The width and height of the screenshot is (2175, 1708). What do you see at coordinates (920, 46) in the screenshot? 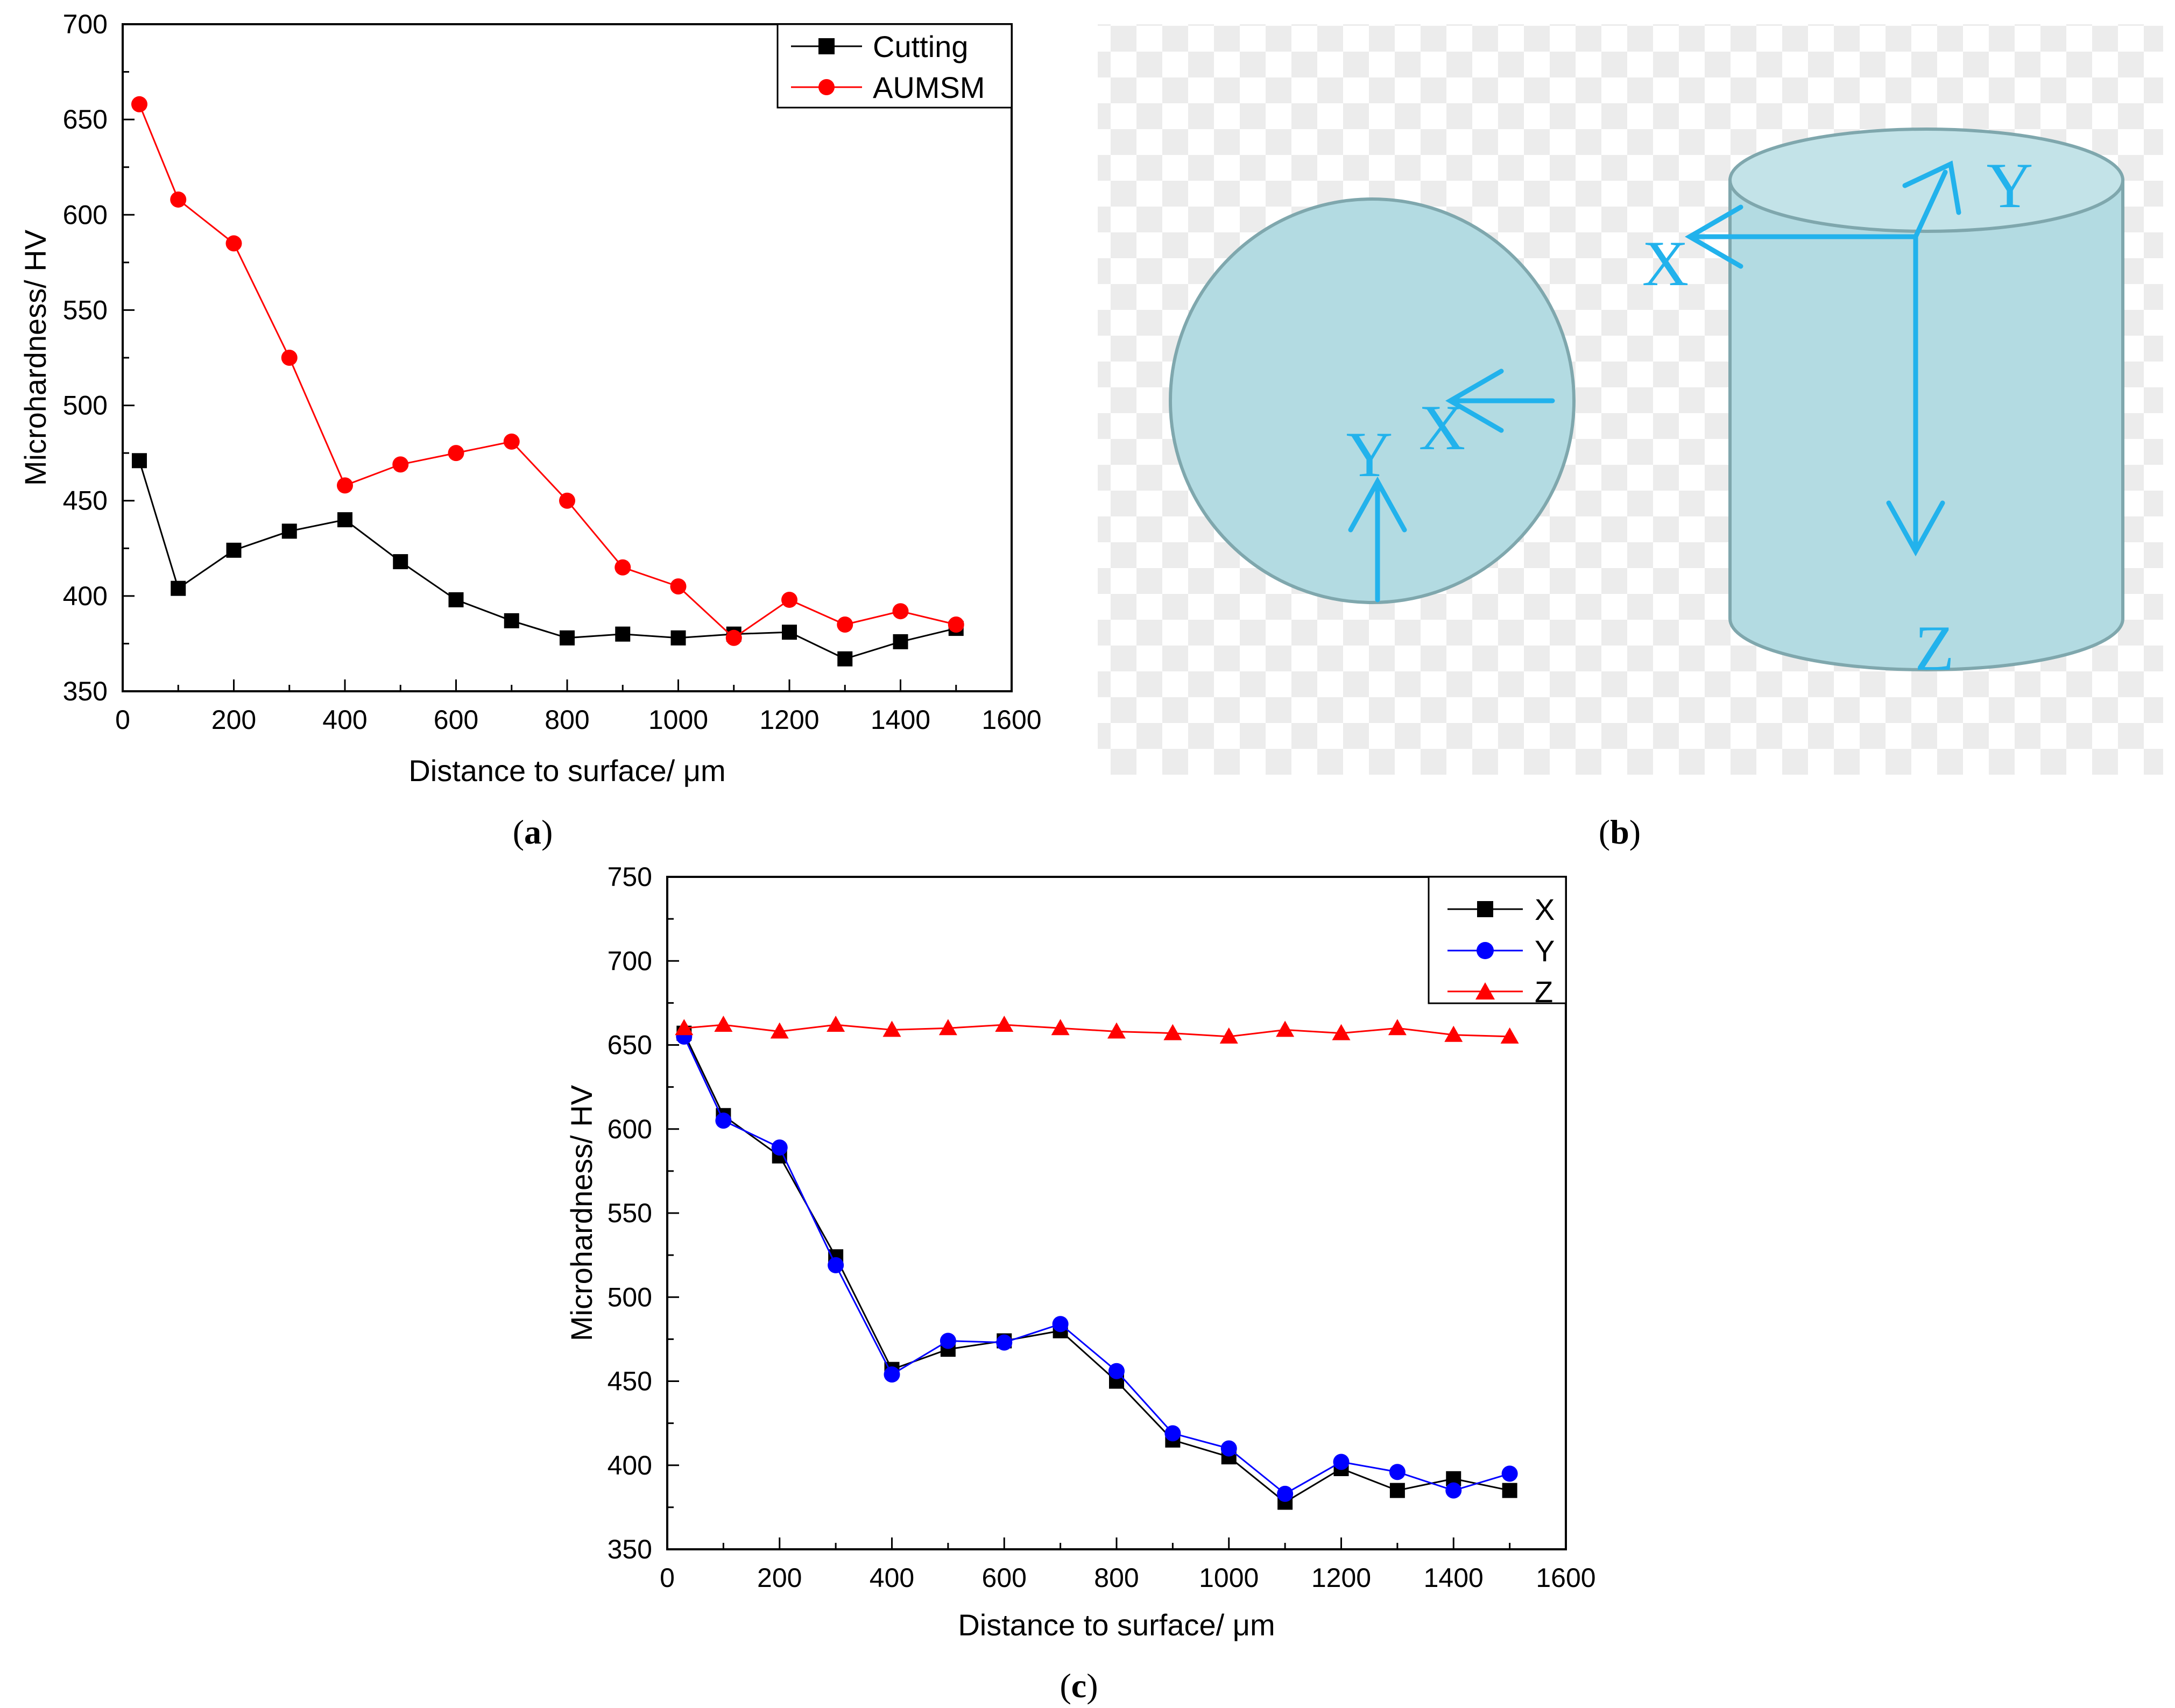
I see `legend-label: Cutting` at bounding box center [920, 46].